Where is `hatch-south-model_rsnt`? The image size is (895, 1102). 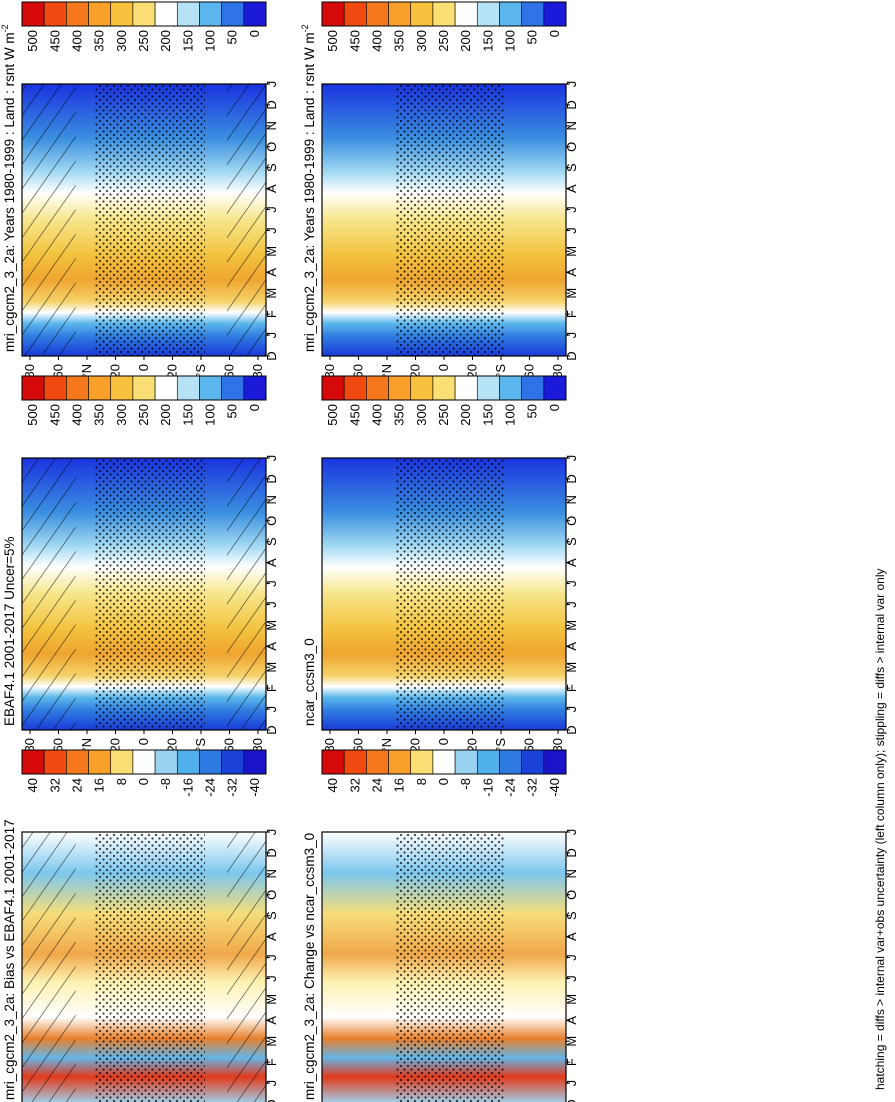 hatch-south-model_rsnt is located at coordinates (246, 220).